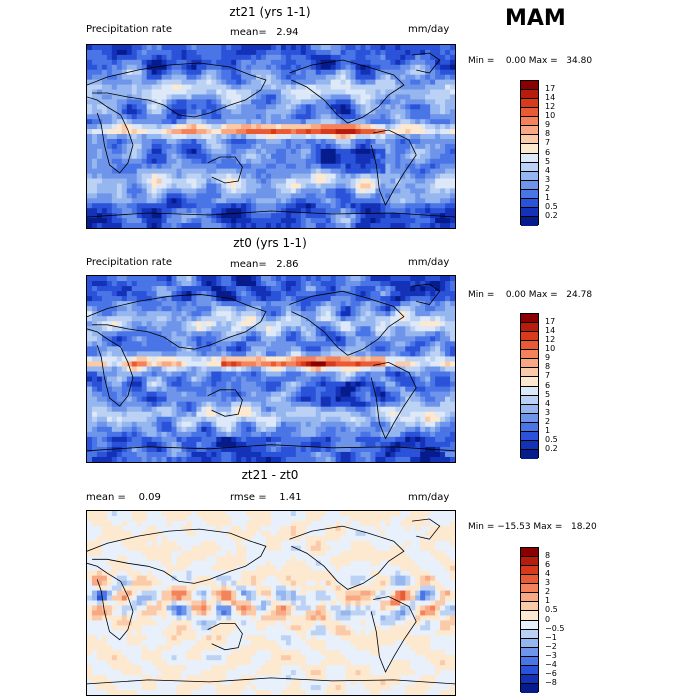 This screenshot has height=700, width=700. I want to click on colorbar-tick-label: 0.2, so click(551, 215).